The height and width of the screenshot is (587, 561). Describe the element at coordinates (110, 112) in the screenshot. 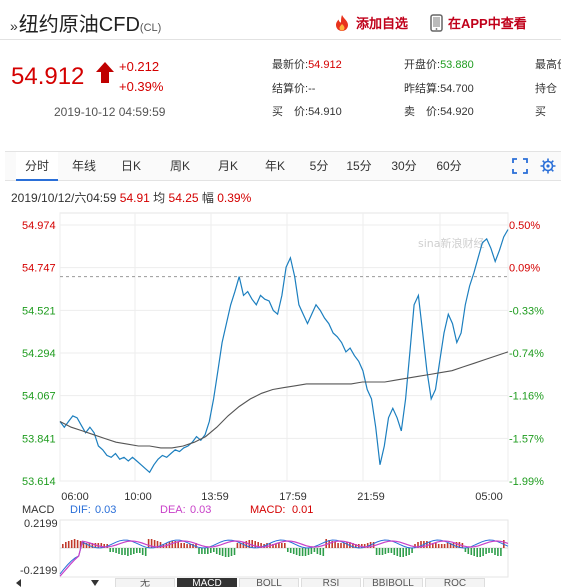

I see `quote-timestamp: 2019-10-12 04:59:59` at that location.